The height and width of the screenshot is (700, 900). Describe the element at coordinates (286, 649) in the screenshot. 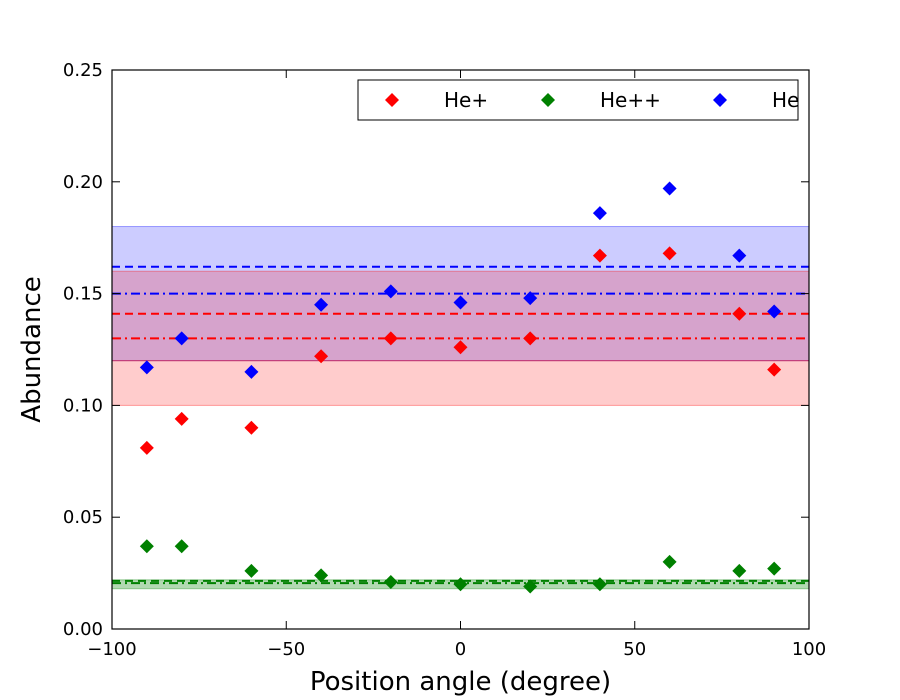

I see `x-tick-label: −50` at that location.